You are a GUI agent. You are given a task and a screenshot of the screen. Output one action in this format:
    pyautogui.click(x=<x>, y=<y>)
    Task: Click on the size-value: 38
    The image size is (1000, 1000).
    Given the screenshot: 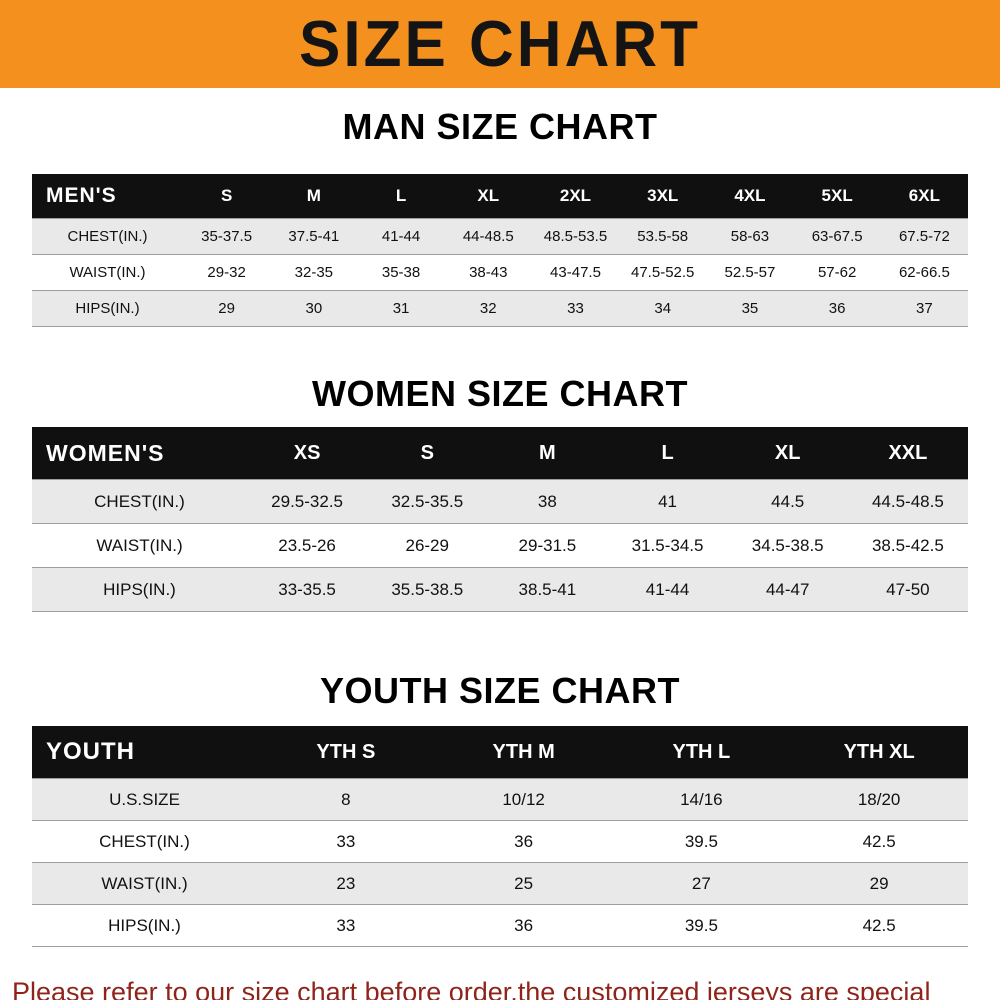 What is the action you would take?
    pyautogui.click(x=547, y=501)
    